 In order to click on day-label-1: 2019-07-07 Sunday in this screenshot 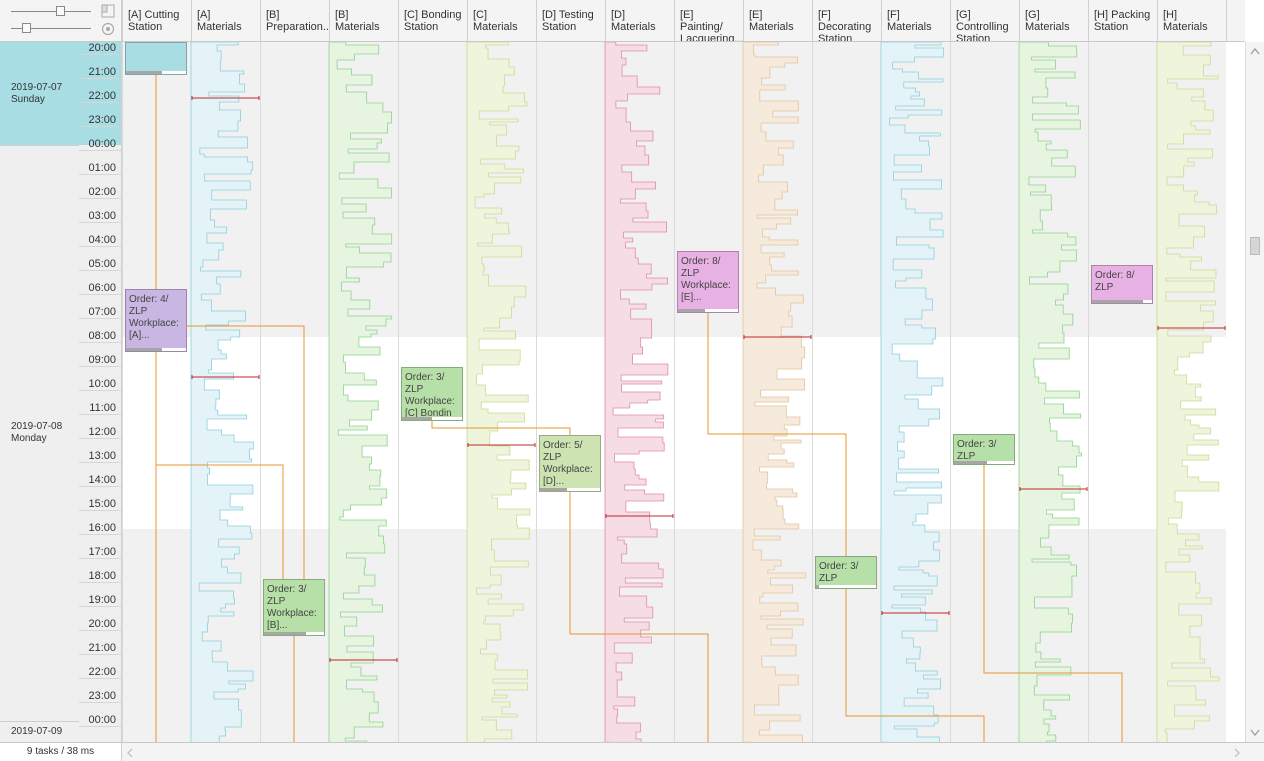, I will do `click(37, 93)`.